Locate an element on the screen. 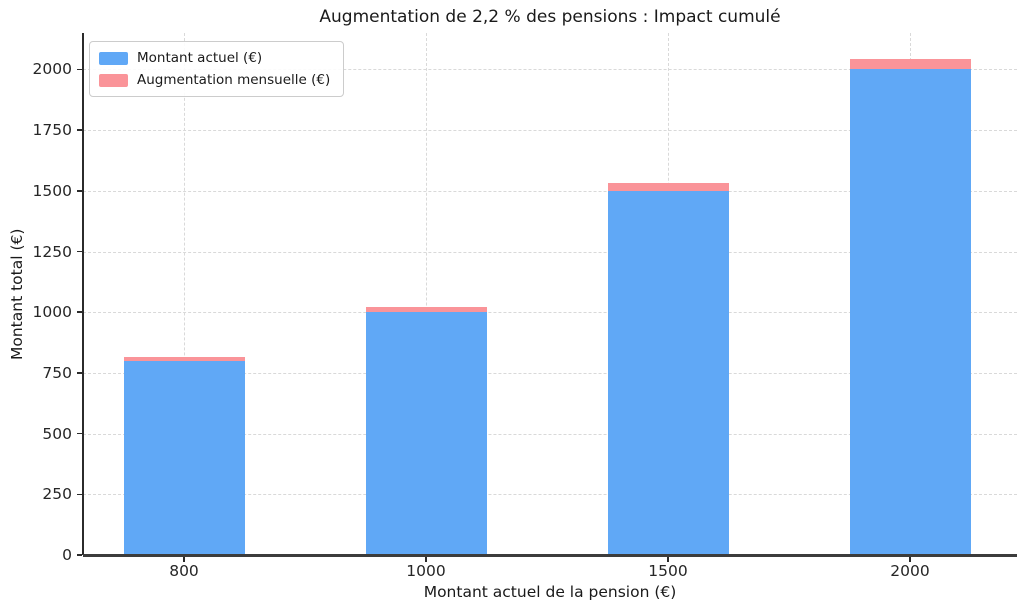 The image size is (1024, 611). x-axis-spine is located at coordinates (550, 555).